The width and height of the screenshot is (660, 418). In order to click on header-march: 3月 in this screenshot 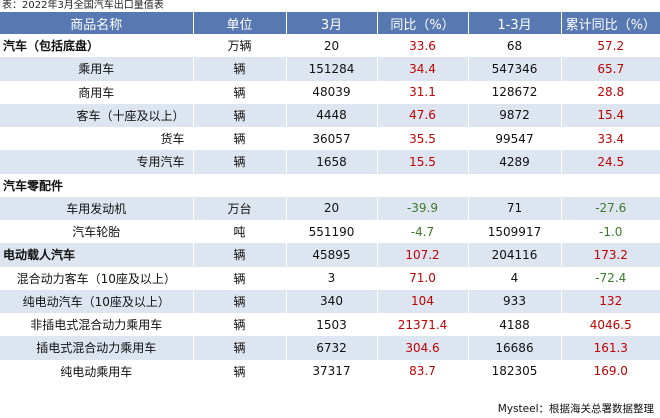, I will do `click(332, 23)`.